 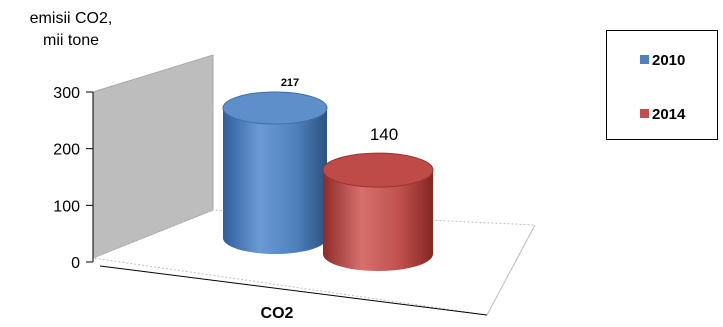 I want to click on floor-right-edge, so click(x=511, y=270).